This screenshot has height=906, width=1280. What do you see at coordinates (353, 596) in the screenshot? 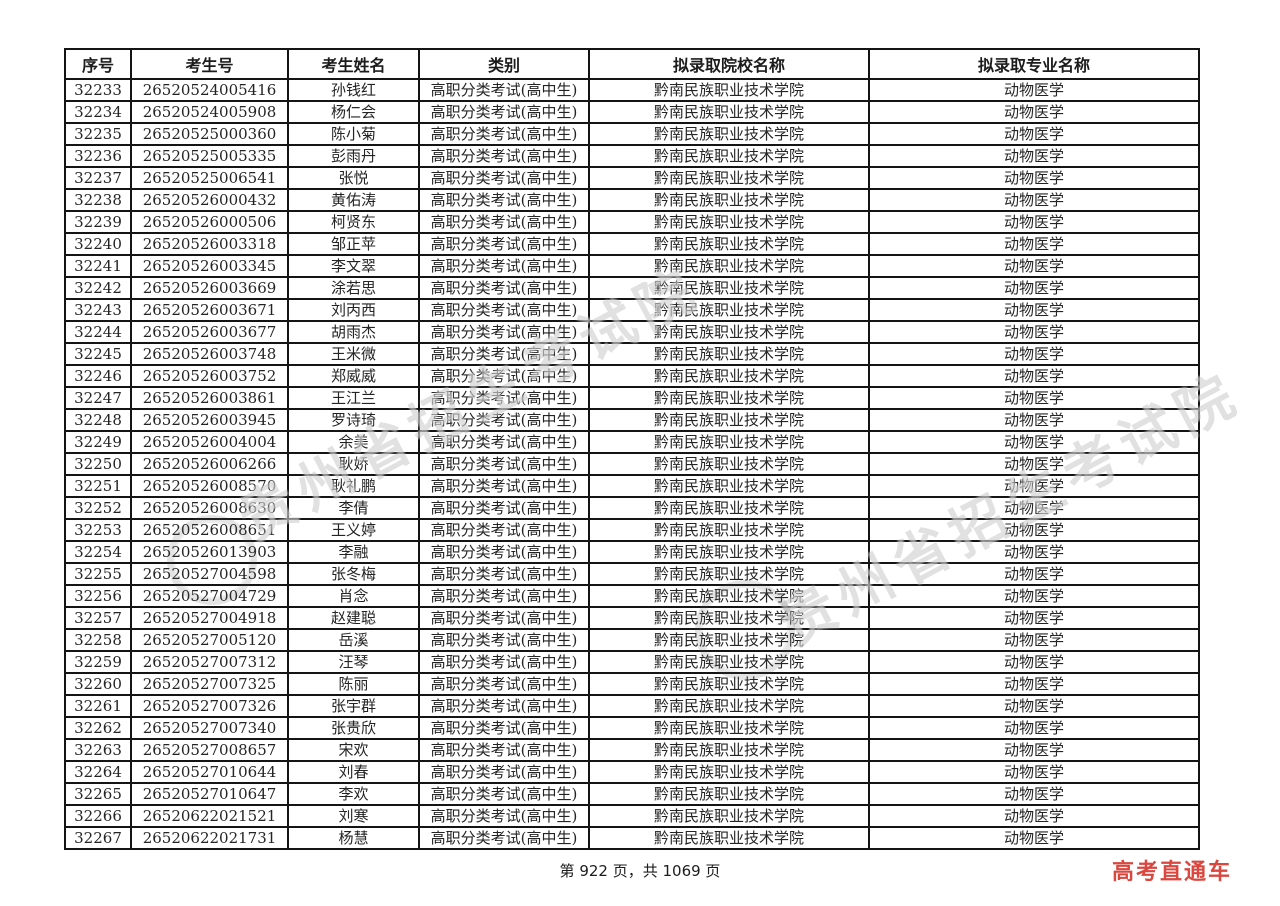
I see `cell-name: 肖念` at bounding box center [353, 596].